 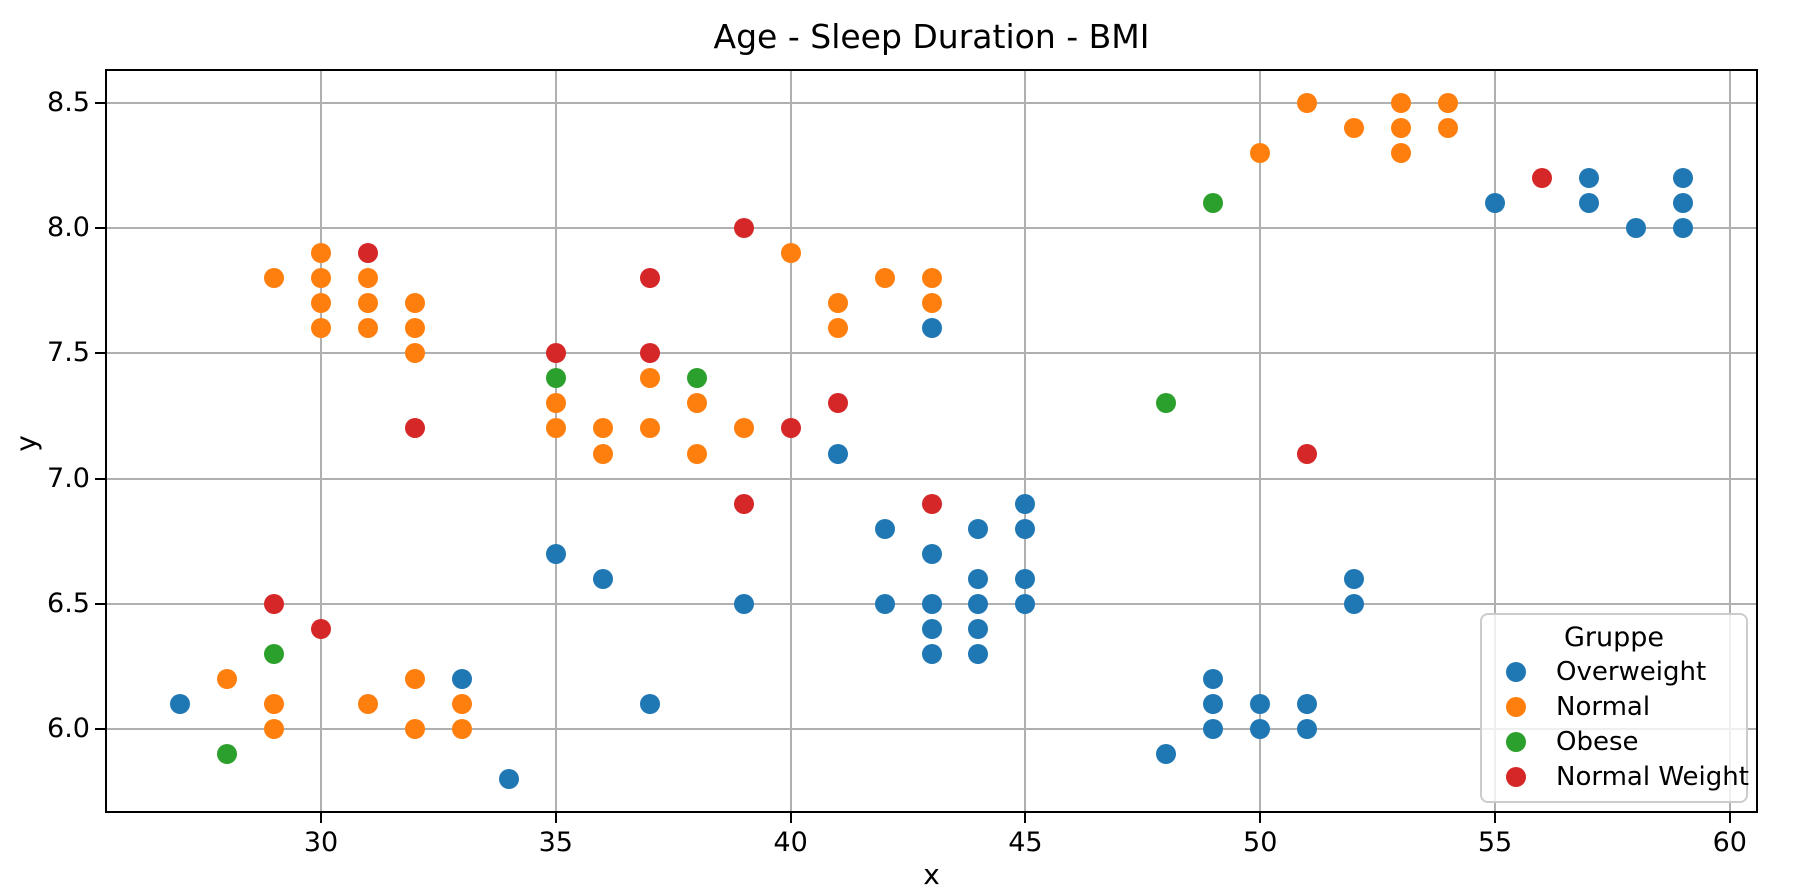 I want to click on x-tick-label: 40, so click(x=790, y=842).